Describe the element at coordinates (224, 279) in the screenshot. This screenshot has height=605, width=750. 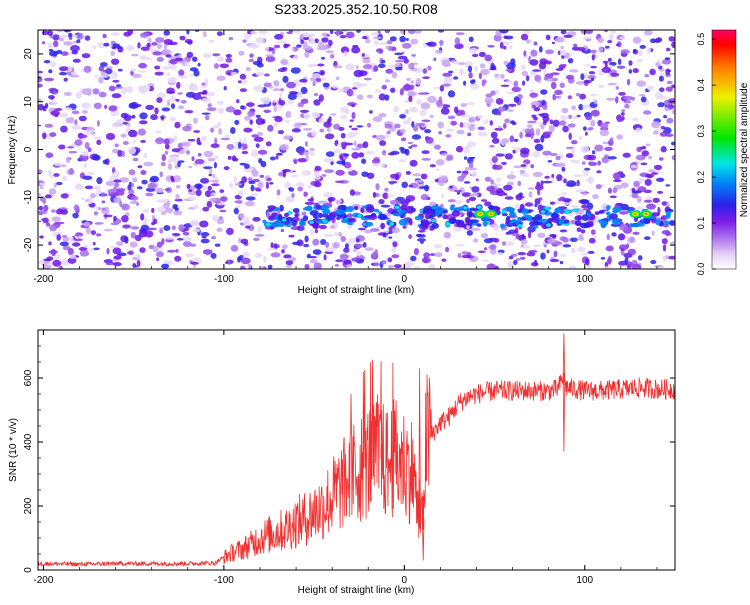
I see `x-tick-label: -100` at that location.